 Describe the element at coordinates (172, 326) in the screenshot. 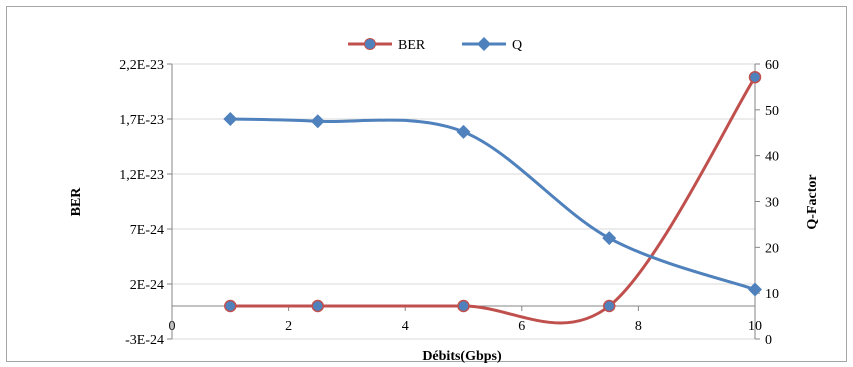

I see `x-tick-label: 0` at that location.